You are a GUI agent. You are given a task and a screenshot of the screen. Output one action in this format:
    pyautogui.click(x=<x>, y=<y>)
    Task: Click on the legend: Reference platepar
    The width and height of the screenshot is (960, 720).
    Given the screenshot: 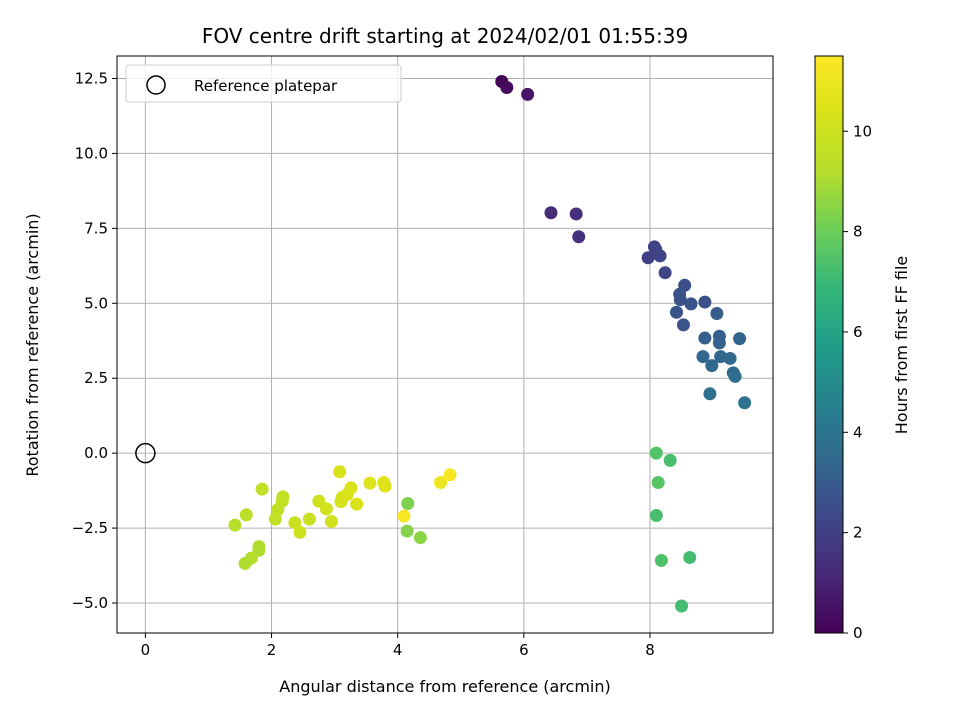 What is the action you would take?
    pyautogui.click(x=263, y=83)
    